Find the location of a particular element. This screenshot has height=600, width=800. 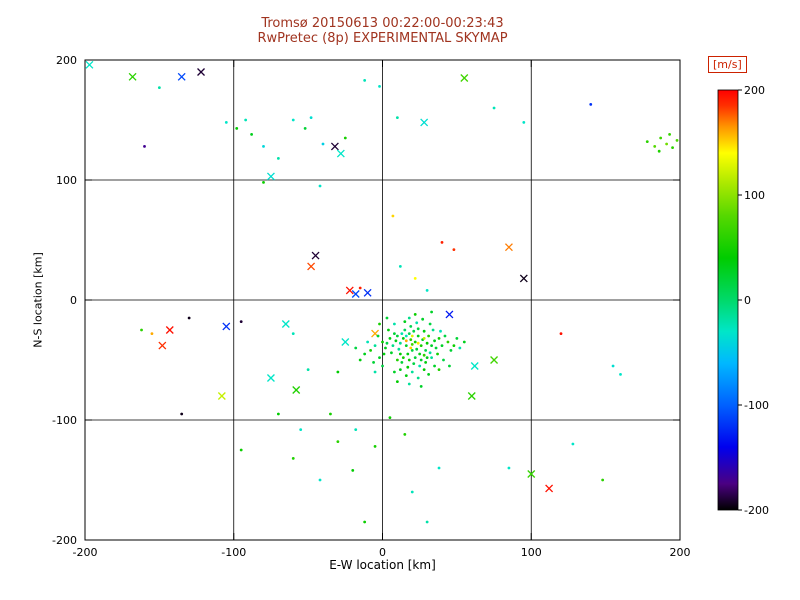

y-tick-label: -100 is located at coordinates (64, 420).